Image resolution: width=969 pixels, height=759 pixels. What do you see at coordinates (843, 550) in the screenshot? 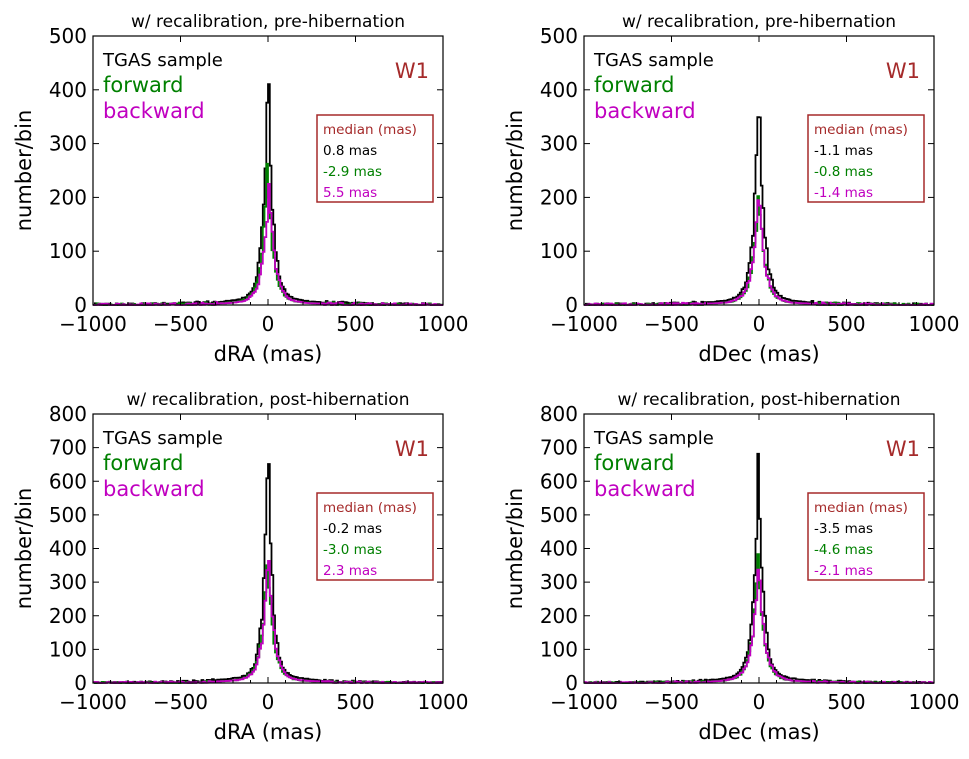
I see `median-value: -4.6 mas` at bounding box center [843, 550].